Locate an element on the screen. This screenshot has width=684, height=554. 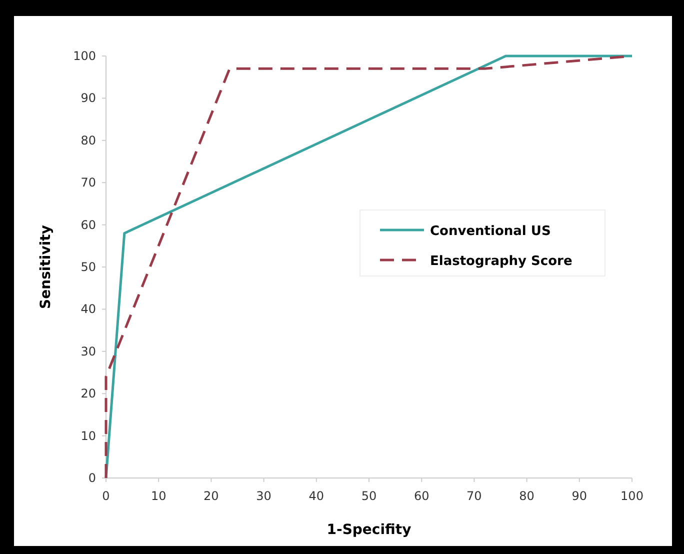
x-tick-label: 70 is located at coordinates (474, 496).